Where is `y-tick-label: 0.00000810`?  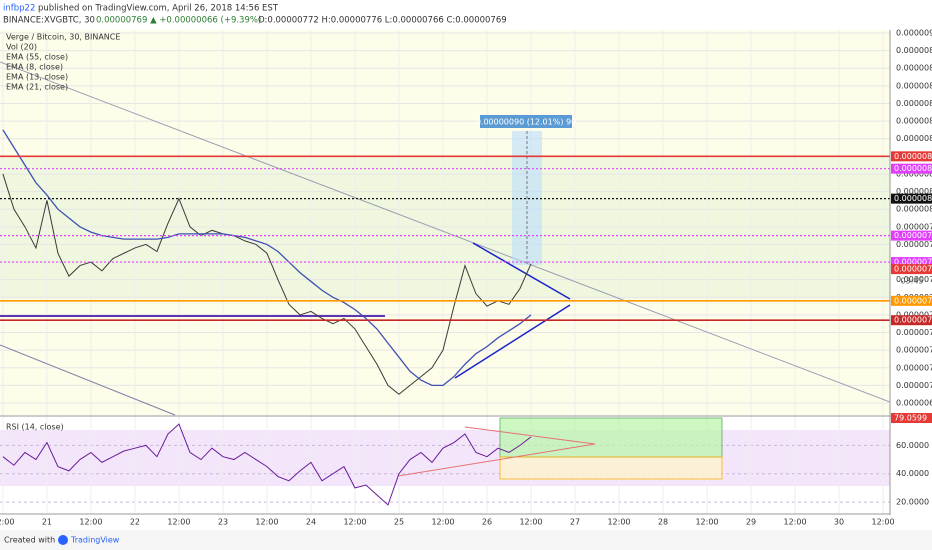 y-tick-label: 0.00000810 is located at coordinates (914, 191).